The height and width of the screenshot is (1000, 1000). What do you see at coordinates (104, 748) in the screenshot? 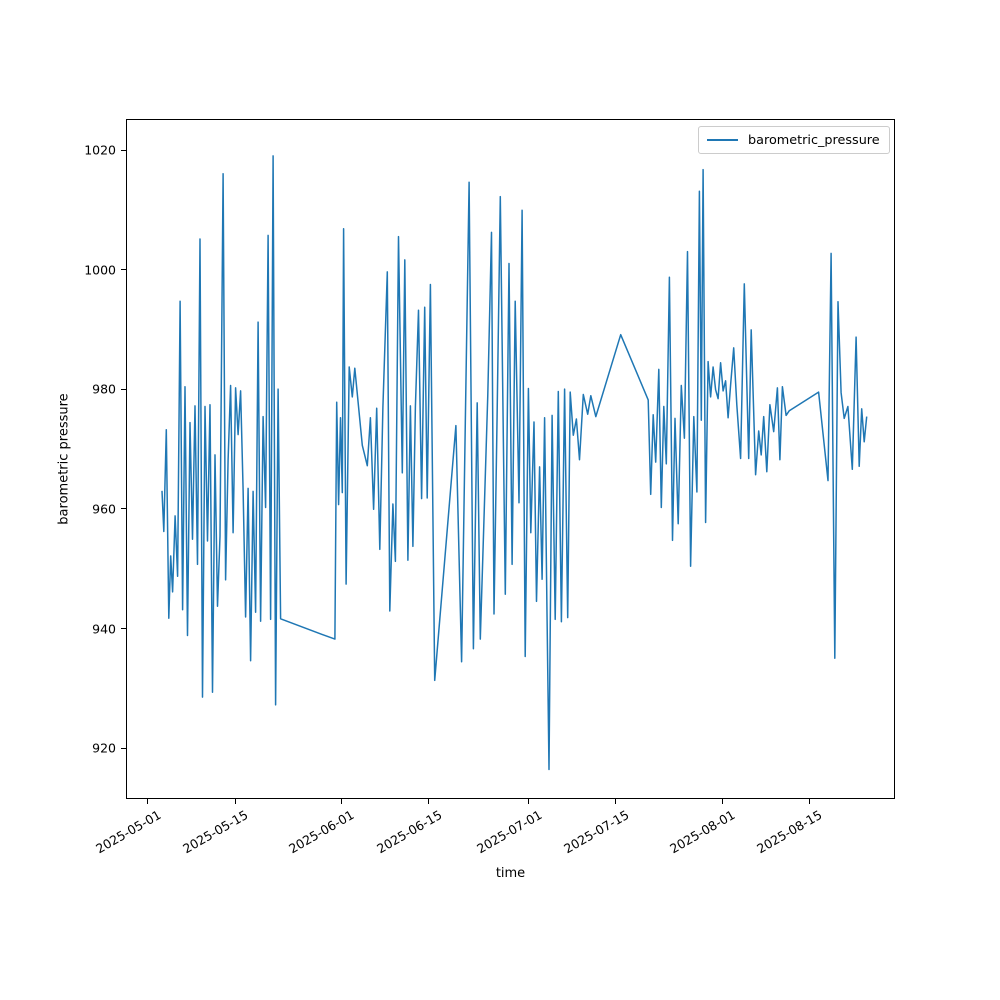
I see `y-tick-label: 920` at bounding box center [104, 748].